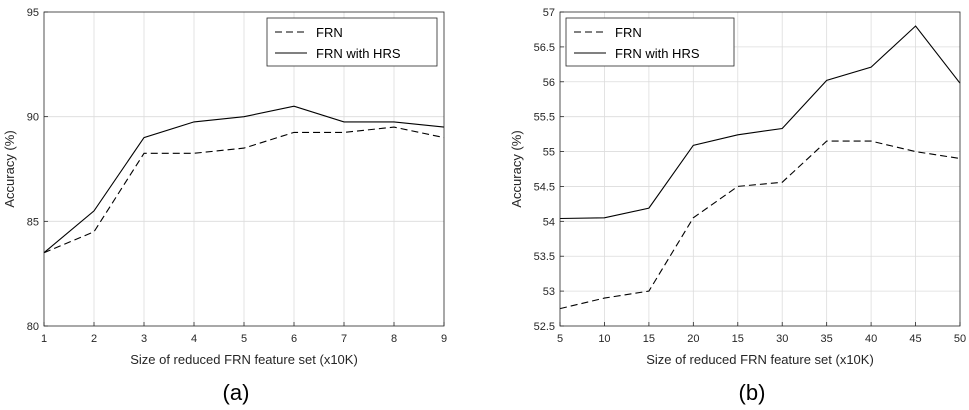  I want to click on chart-b-xtick-6: 35, so click(827, 339).